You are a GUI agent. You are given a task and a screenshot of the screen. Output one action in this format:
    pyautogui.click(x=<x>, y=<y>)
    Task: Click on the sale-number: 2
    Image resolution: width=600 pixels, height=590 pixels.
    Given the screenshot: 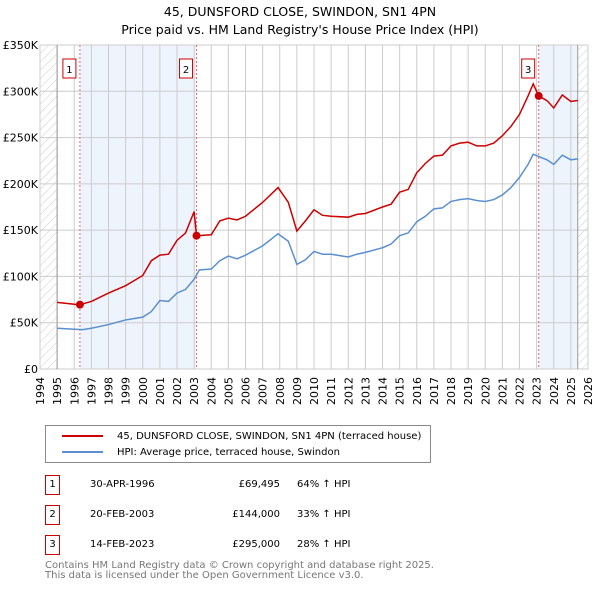 What is the action you would take?
    pyautogui.click(x=52, y=515)
    